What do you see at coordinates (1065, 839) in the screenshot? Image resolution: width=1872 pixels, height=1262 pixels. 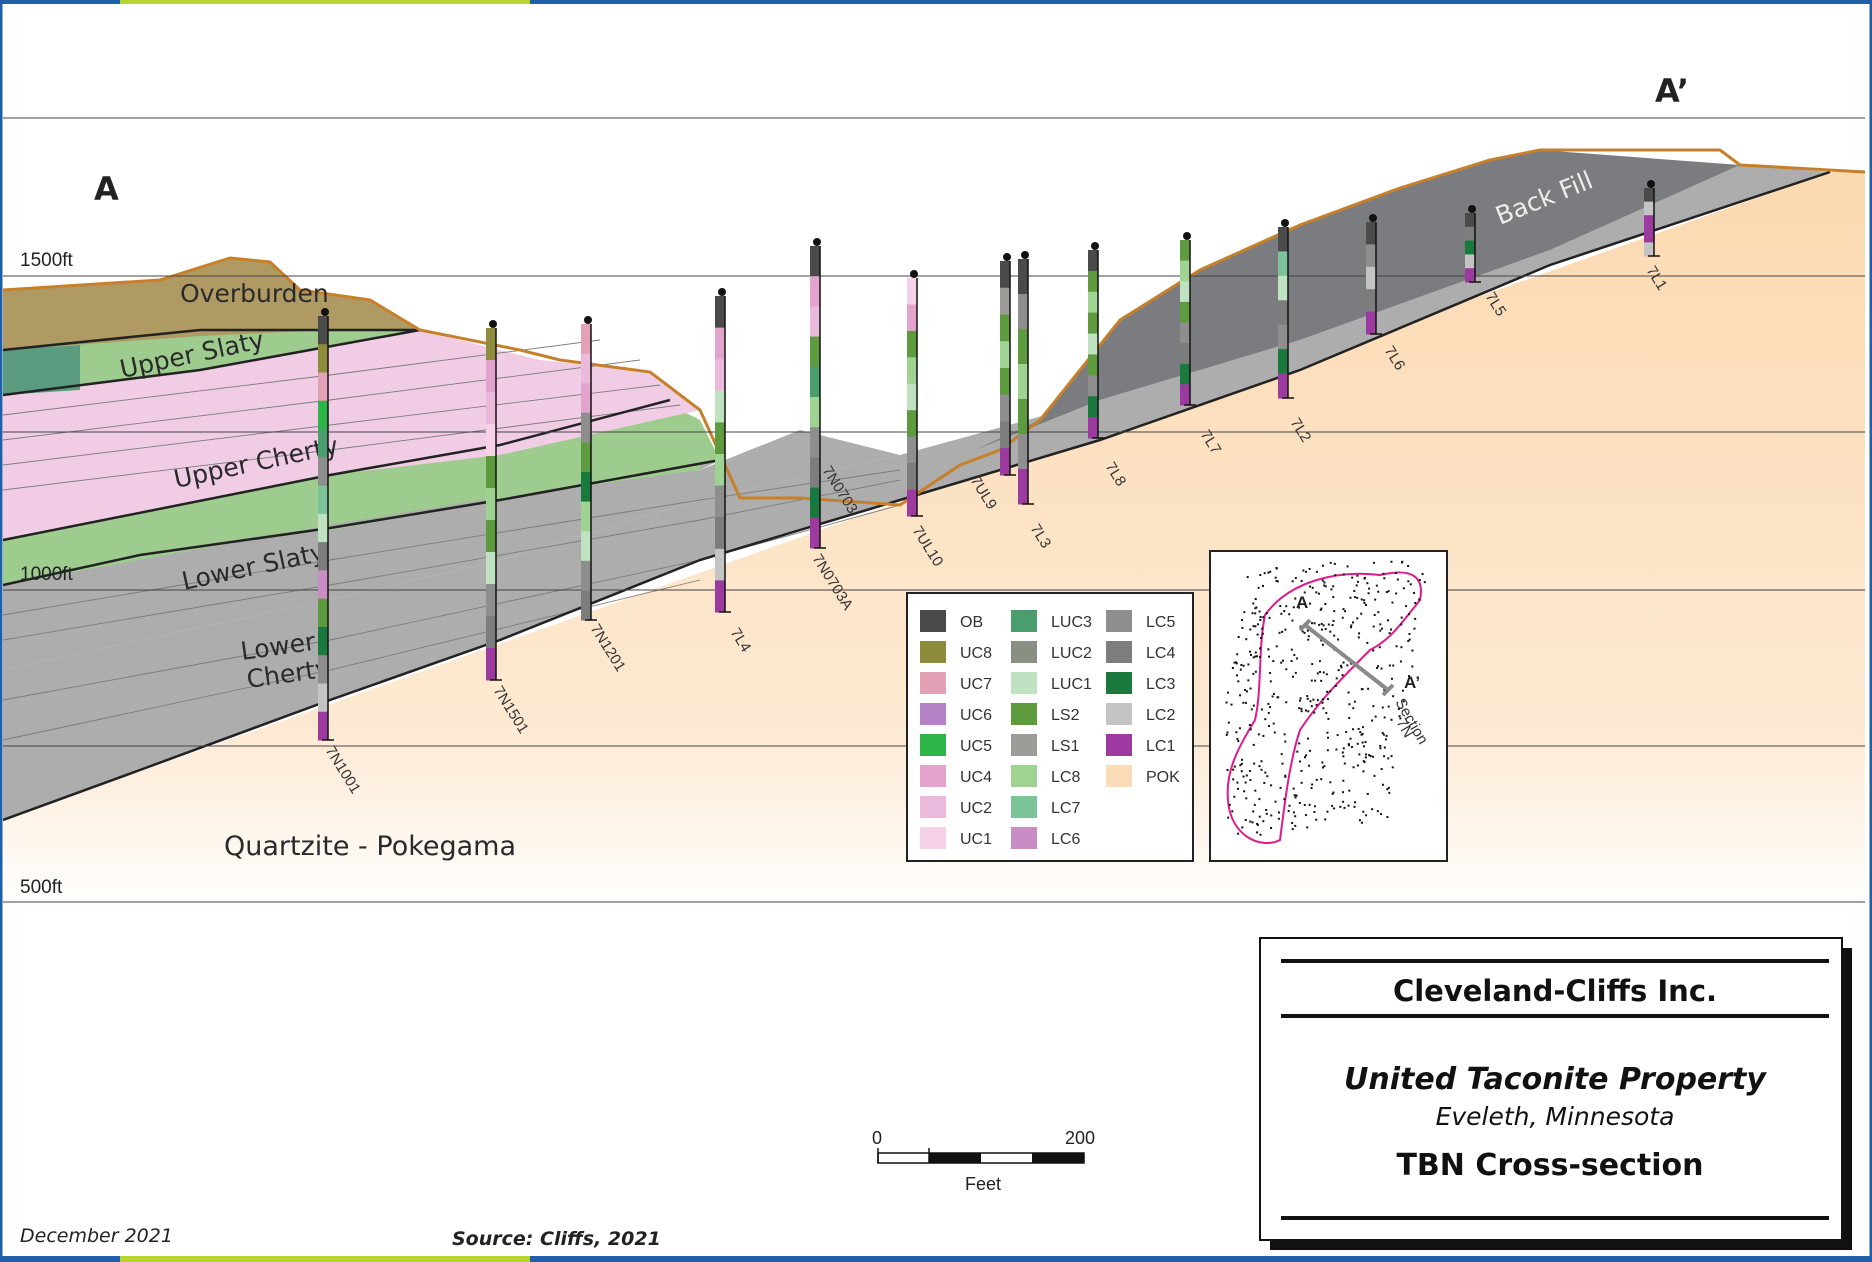 I see `legend-label: LC6` at bounding box center [1065, 839].